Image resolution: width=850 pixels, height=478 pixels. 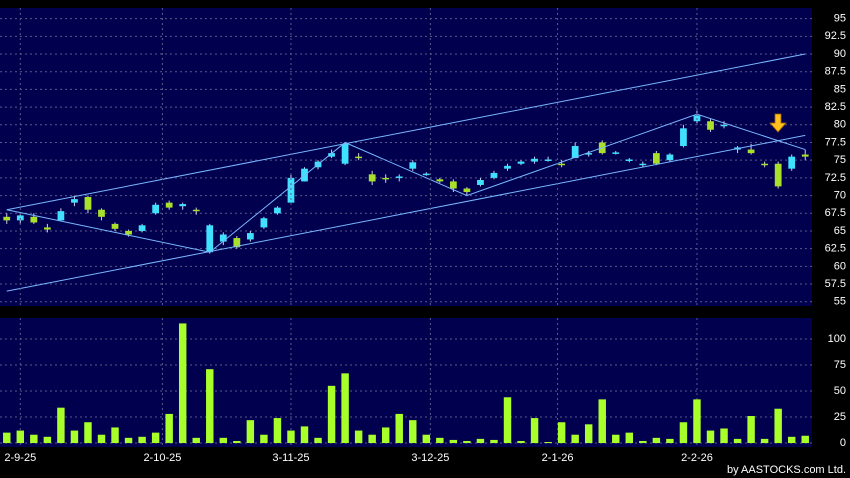 I want to click on y-tick-label: 70, so click(x=840, y=195).